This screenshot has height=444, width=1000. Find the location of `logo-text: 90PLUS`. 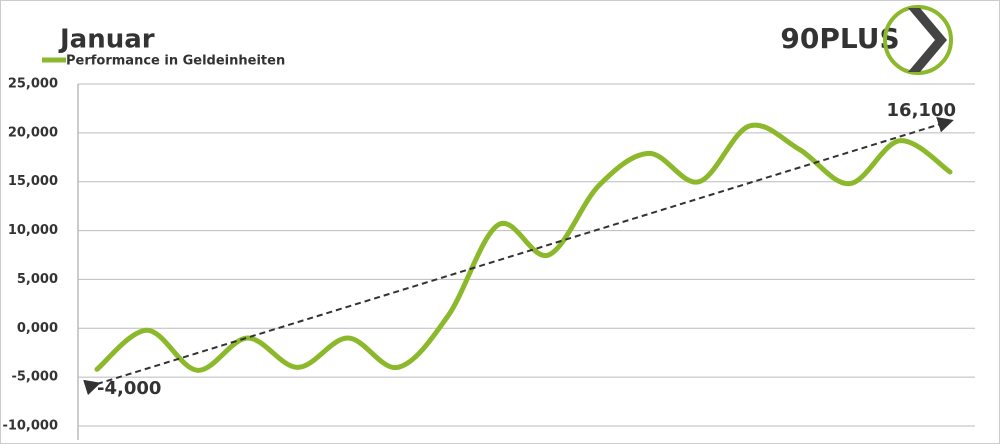

logo-text: 90PLUS is located at coordinates (839, 38).